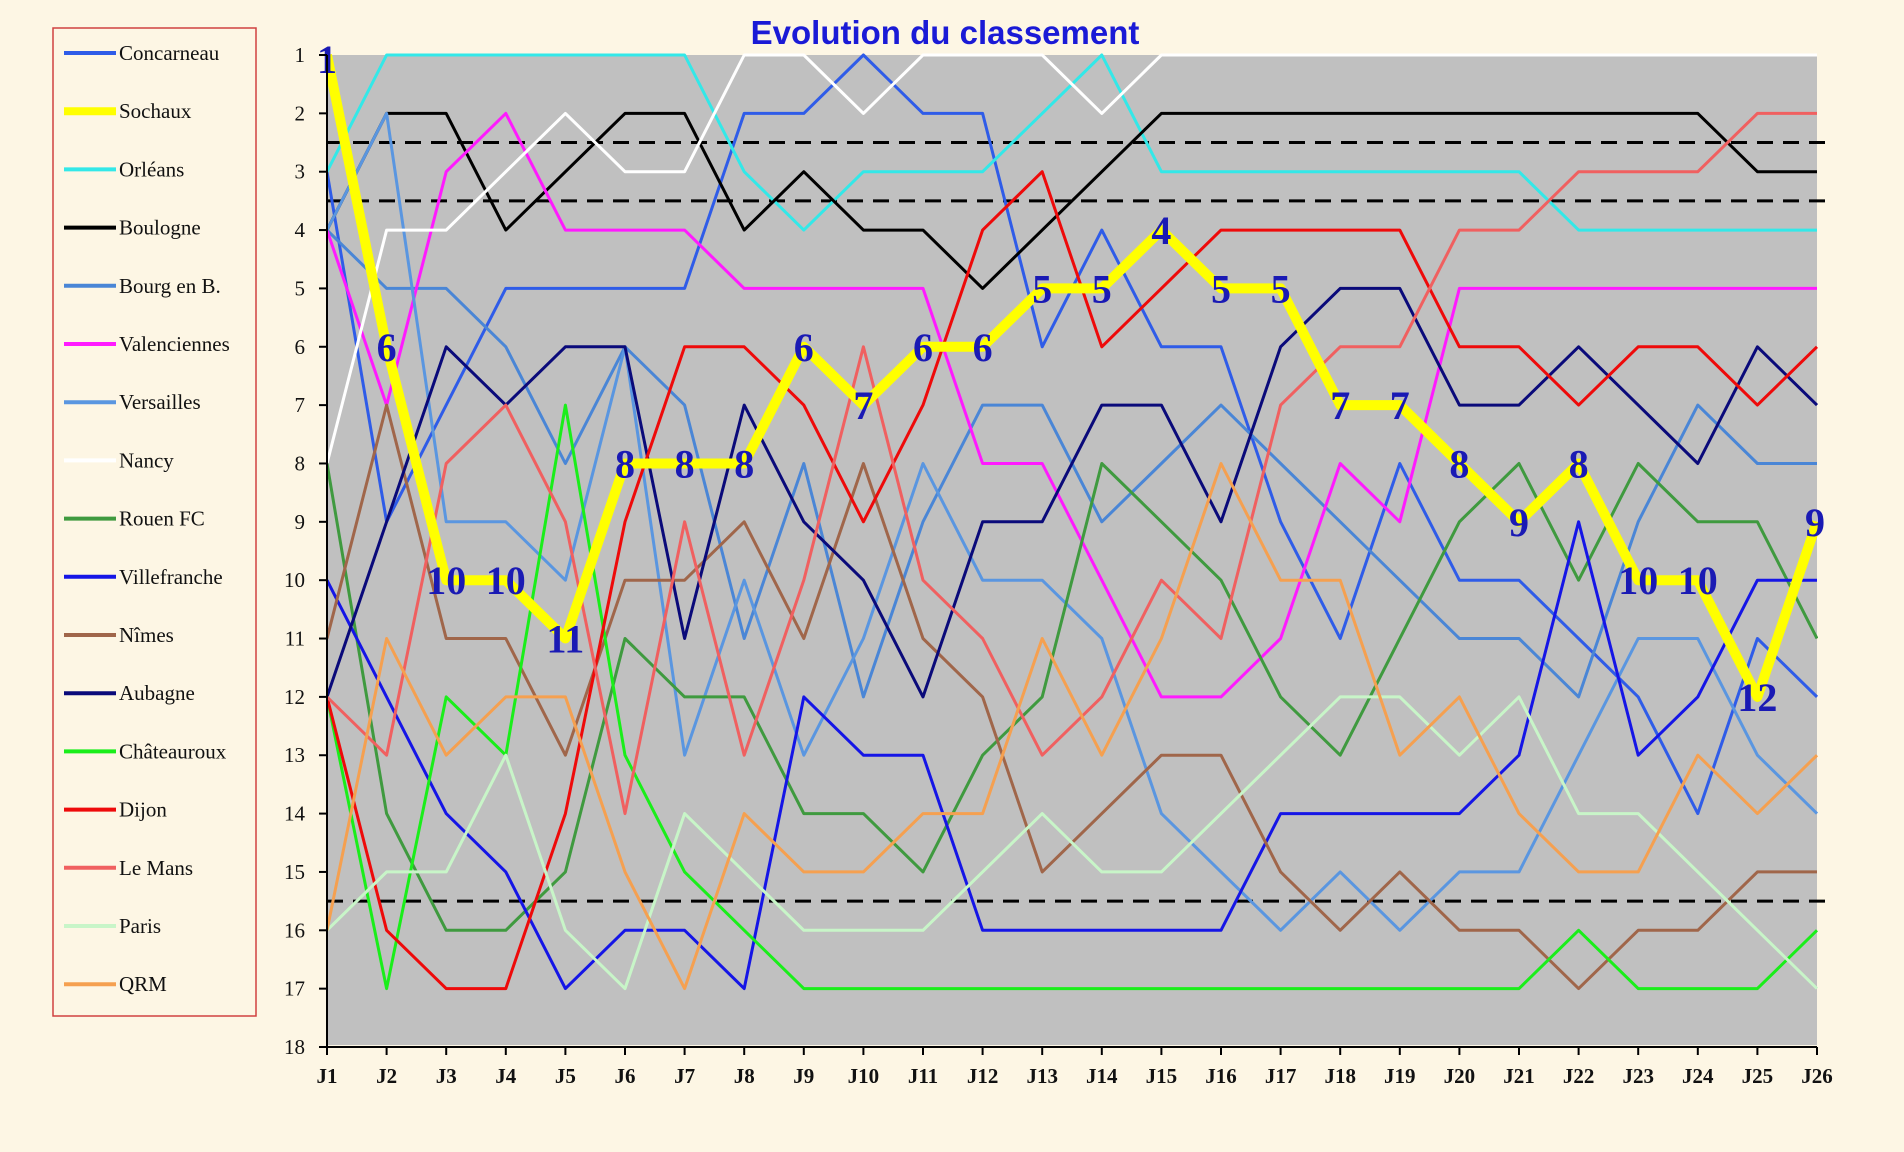 This screenshot has height=1152, width=1904. I want to click on y-tick-label: 4, so click(300, 230).